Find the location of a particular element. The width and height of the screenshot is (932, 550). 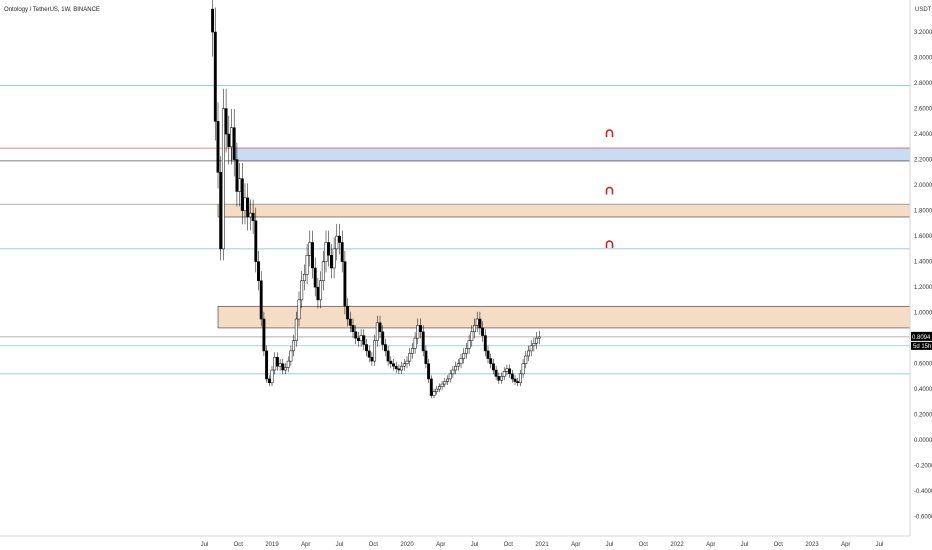

y-tick-label: 1.4000 is located at coordinates (923, 263).